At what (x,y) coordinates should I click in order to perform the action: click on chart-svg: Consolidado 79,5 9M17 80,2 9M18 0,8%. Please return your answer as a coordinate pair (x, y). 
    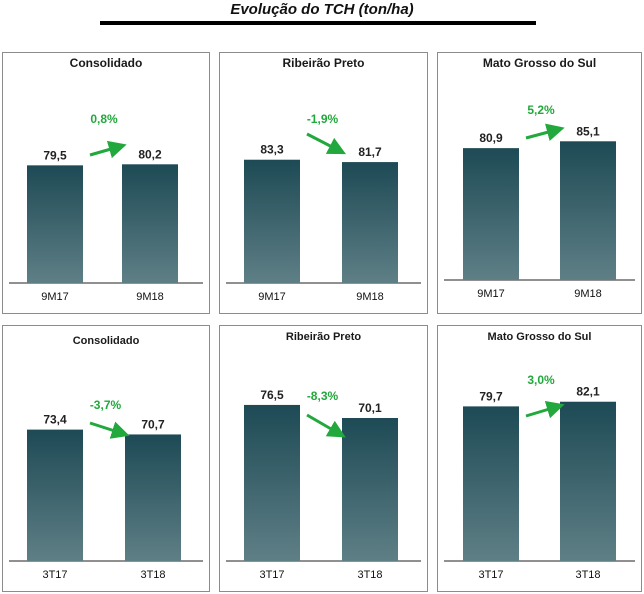
    Looking at the image, I should click on (106, 179).